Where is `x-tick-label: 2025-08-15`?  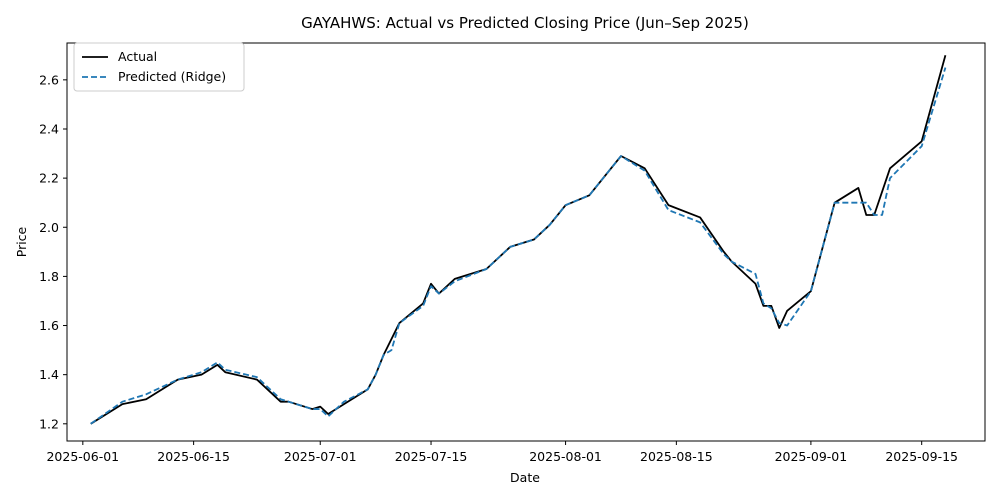
x-tick-label: 2025-08-15 is located at coordinates (676, 456).